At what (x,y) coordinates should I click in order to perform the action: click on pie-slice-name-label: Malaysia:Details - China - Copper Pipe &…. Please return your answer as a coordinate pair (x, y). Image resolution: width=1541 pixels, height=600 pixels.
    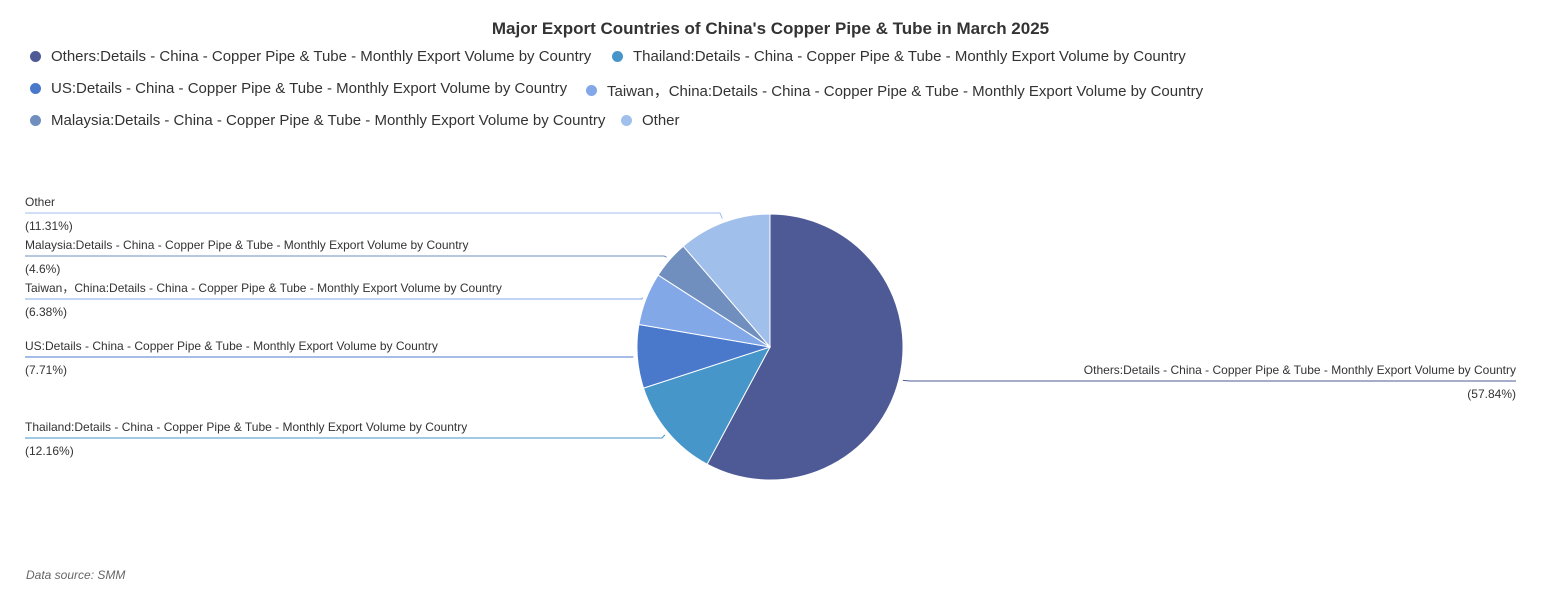
    Looking at the image, I should click on (247, 245).